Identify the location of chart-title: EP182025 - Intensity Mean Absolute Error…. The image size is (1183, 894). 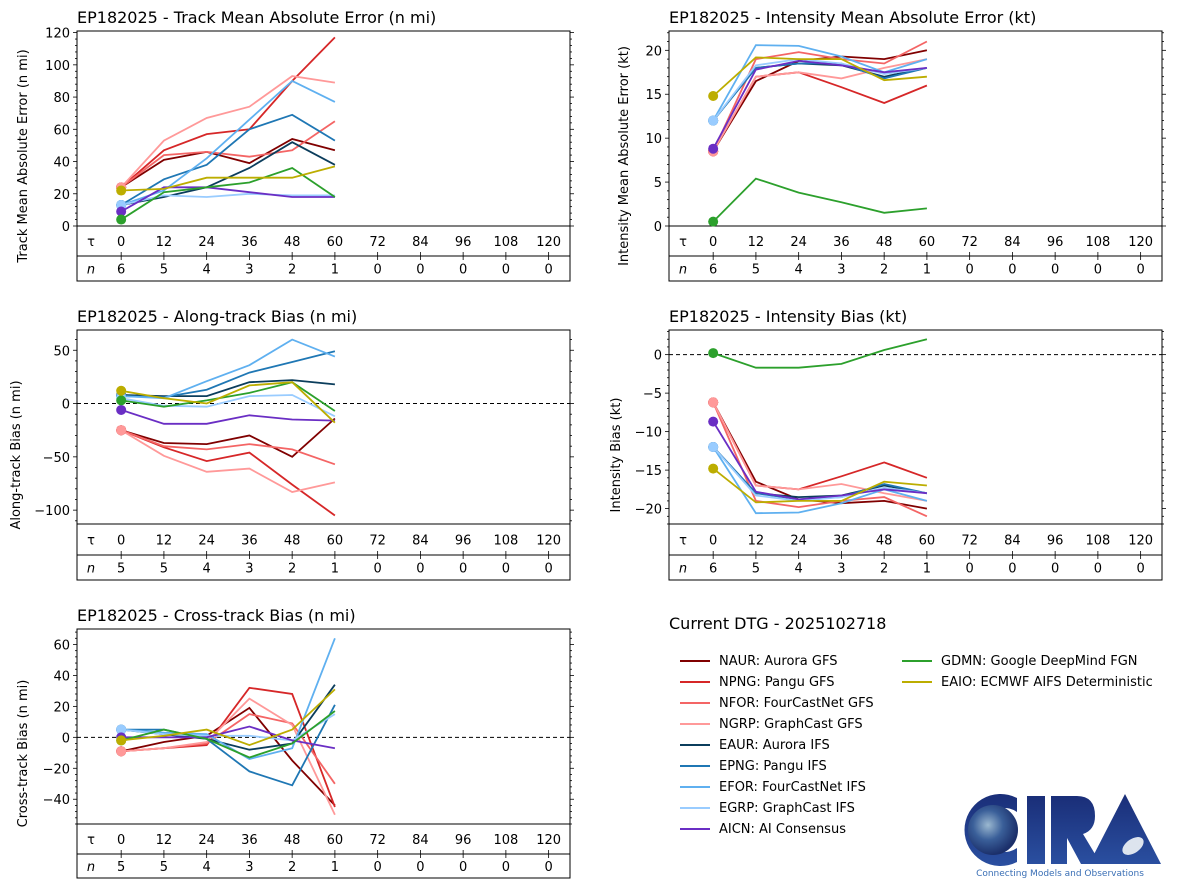
(852, 17).